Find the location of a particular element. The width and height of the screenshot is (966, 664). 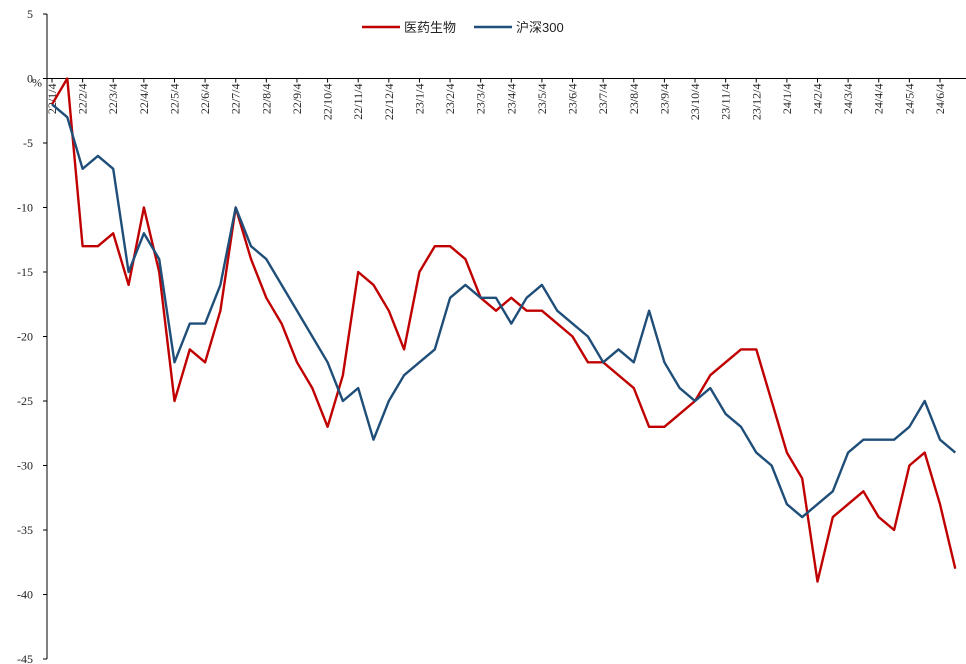

y-tick-label: -45 is located at coordinates (25, 658).